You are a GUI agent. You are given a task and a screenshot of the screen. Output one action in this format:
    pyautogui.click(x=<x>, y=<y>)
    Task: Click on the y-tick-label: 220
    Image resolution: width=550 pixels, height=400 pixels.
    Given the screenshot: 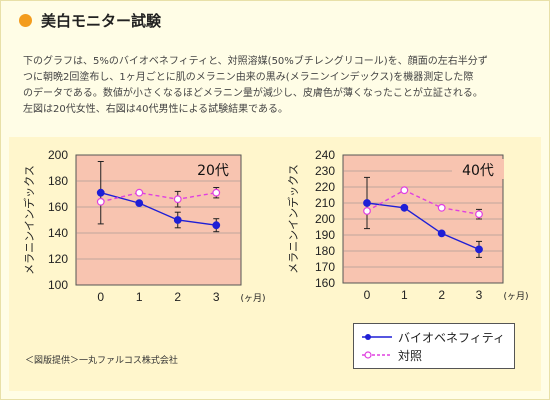 What is the action you would take?
    pyautogui.click(x=325, y=187)
    